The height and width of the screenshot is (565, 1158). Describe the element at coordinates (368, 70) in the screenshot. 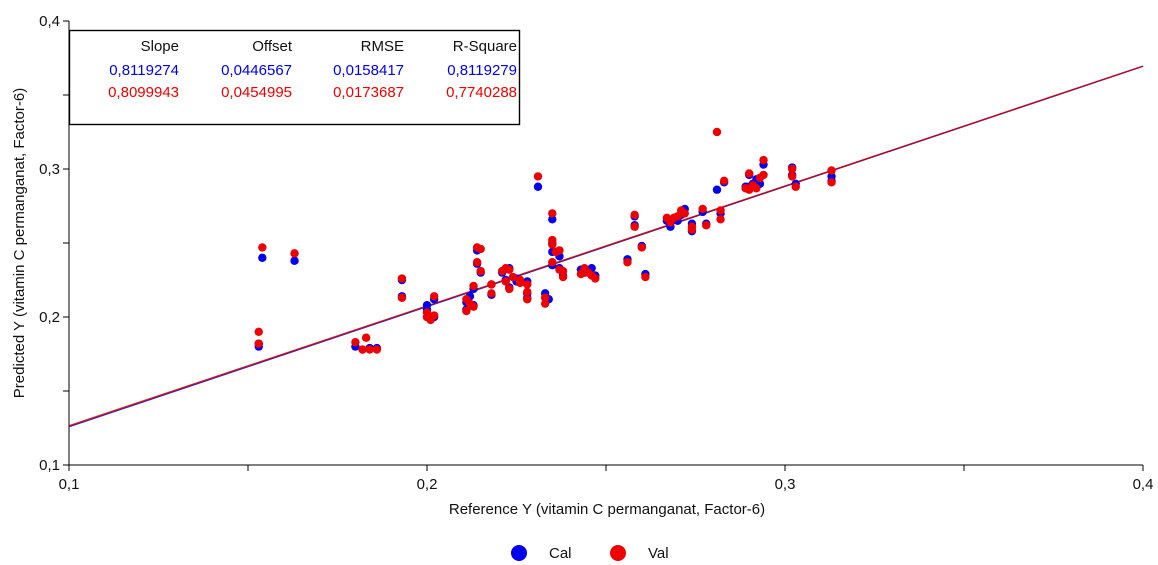

I see `stats-value: 0,0158417` at that location.